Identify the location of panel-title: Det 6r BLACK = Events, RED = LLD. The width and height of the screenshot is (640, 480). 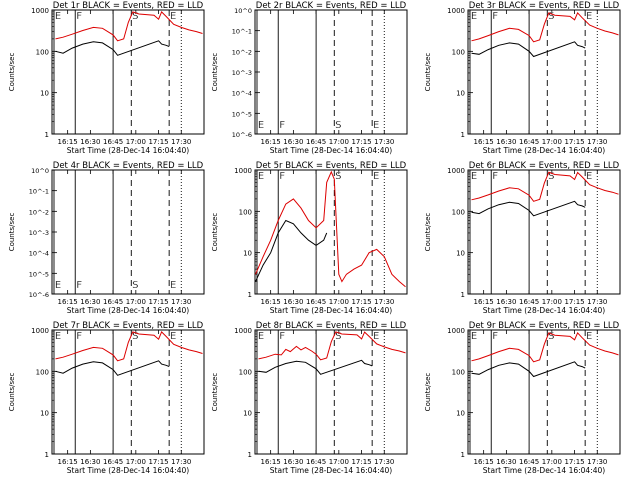
(544, 166).